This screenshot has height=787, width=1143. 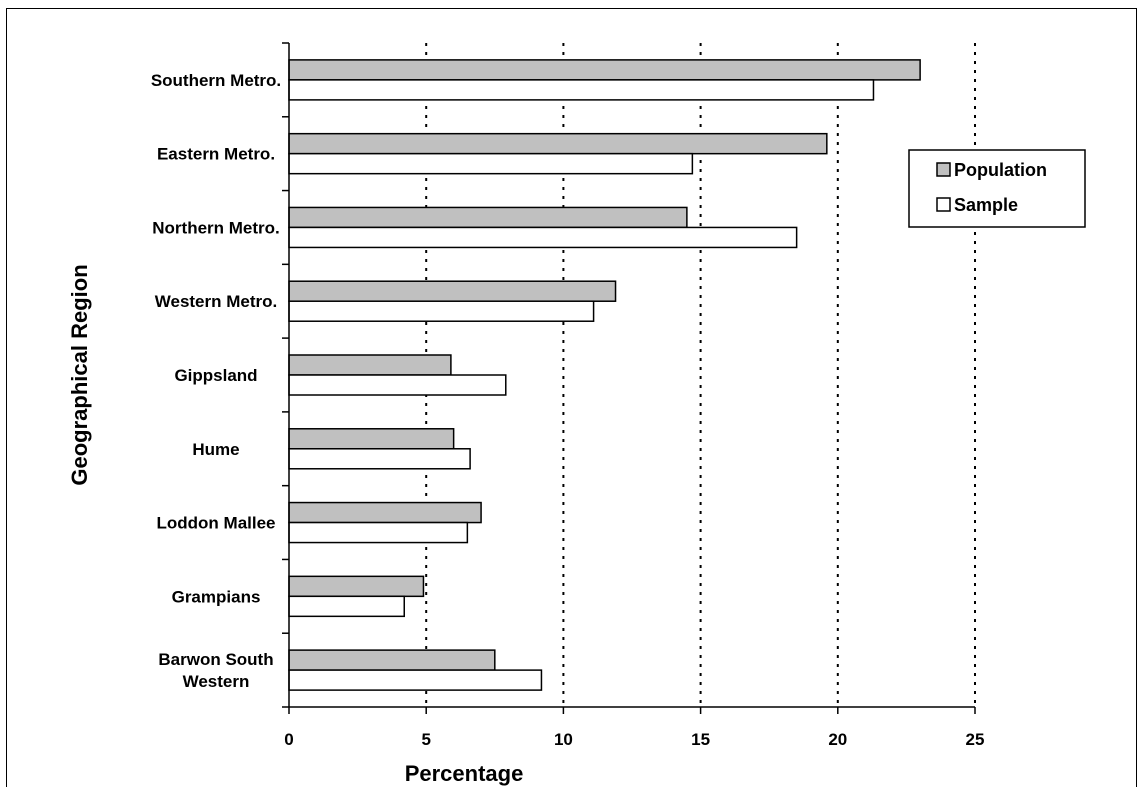 I want to click on legend-swatch-population, so click(x=943, y=169).